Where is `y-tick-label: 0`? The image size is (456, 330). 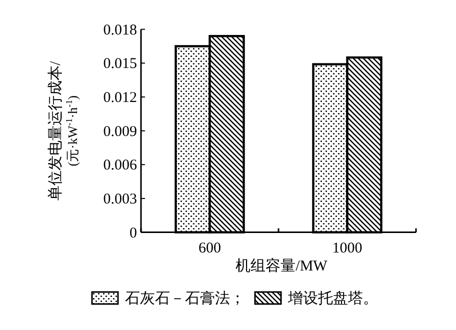
y-tick-label: 0 is located at coordinates (133, 233).